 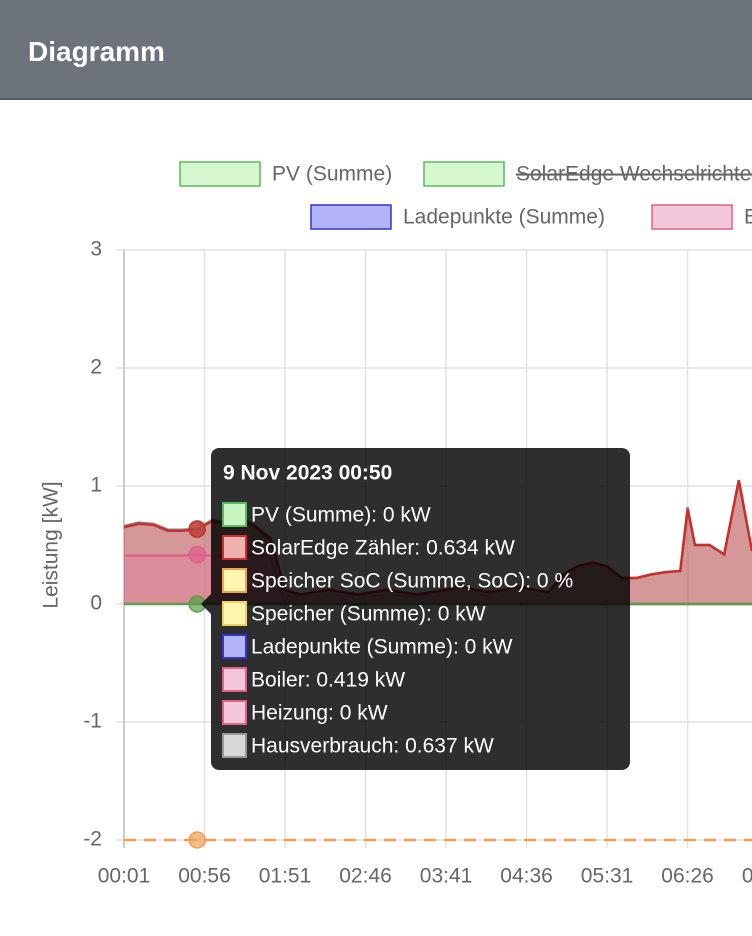 What do you see at coordinates (96, 51) in the screenshot?
I see `header-title: Diagramm` at bounding box center [96, 51].